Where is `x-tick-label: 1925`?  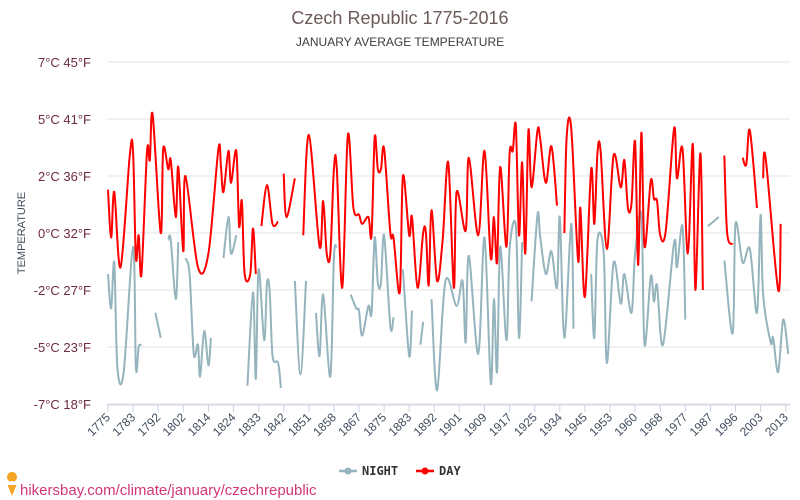
x-tick-label: 1925 is located at coordinates (525, 424).